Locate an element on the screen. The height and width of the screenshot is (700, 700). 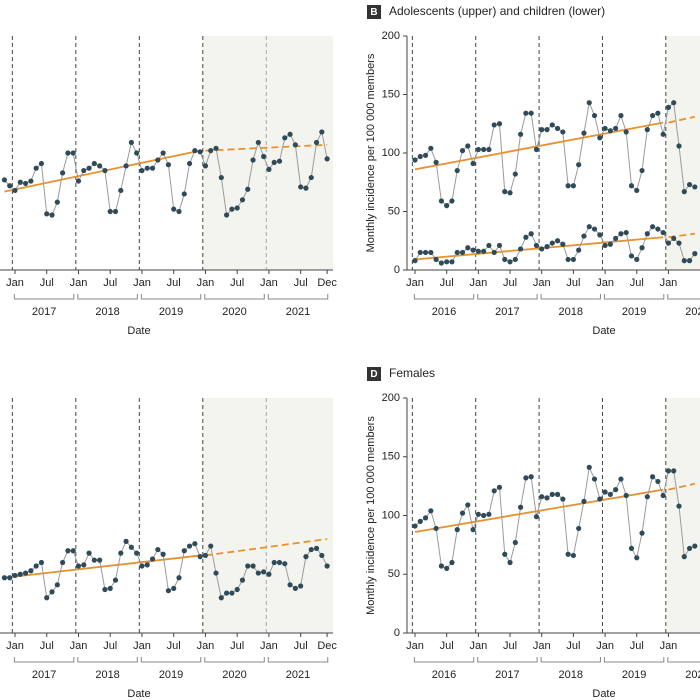
y-tick-label: 0 is located at coordinates (397, 633).